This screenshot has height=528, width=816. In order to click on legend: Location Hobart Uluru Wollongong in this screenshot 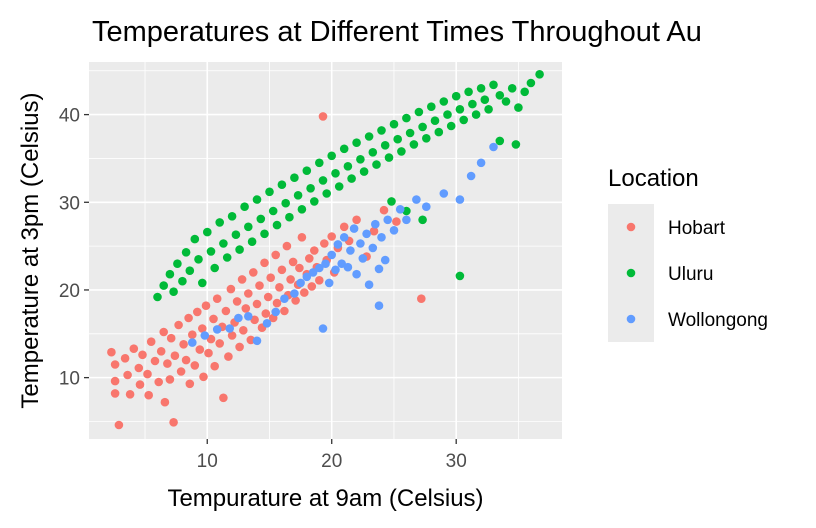, I will do `click(688, 253)`.